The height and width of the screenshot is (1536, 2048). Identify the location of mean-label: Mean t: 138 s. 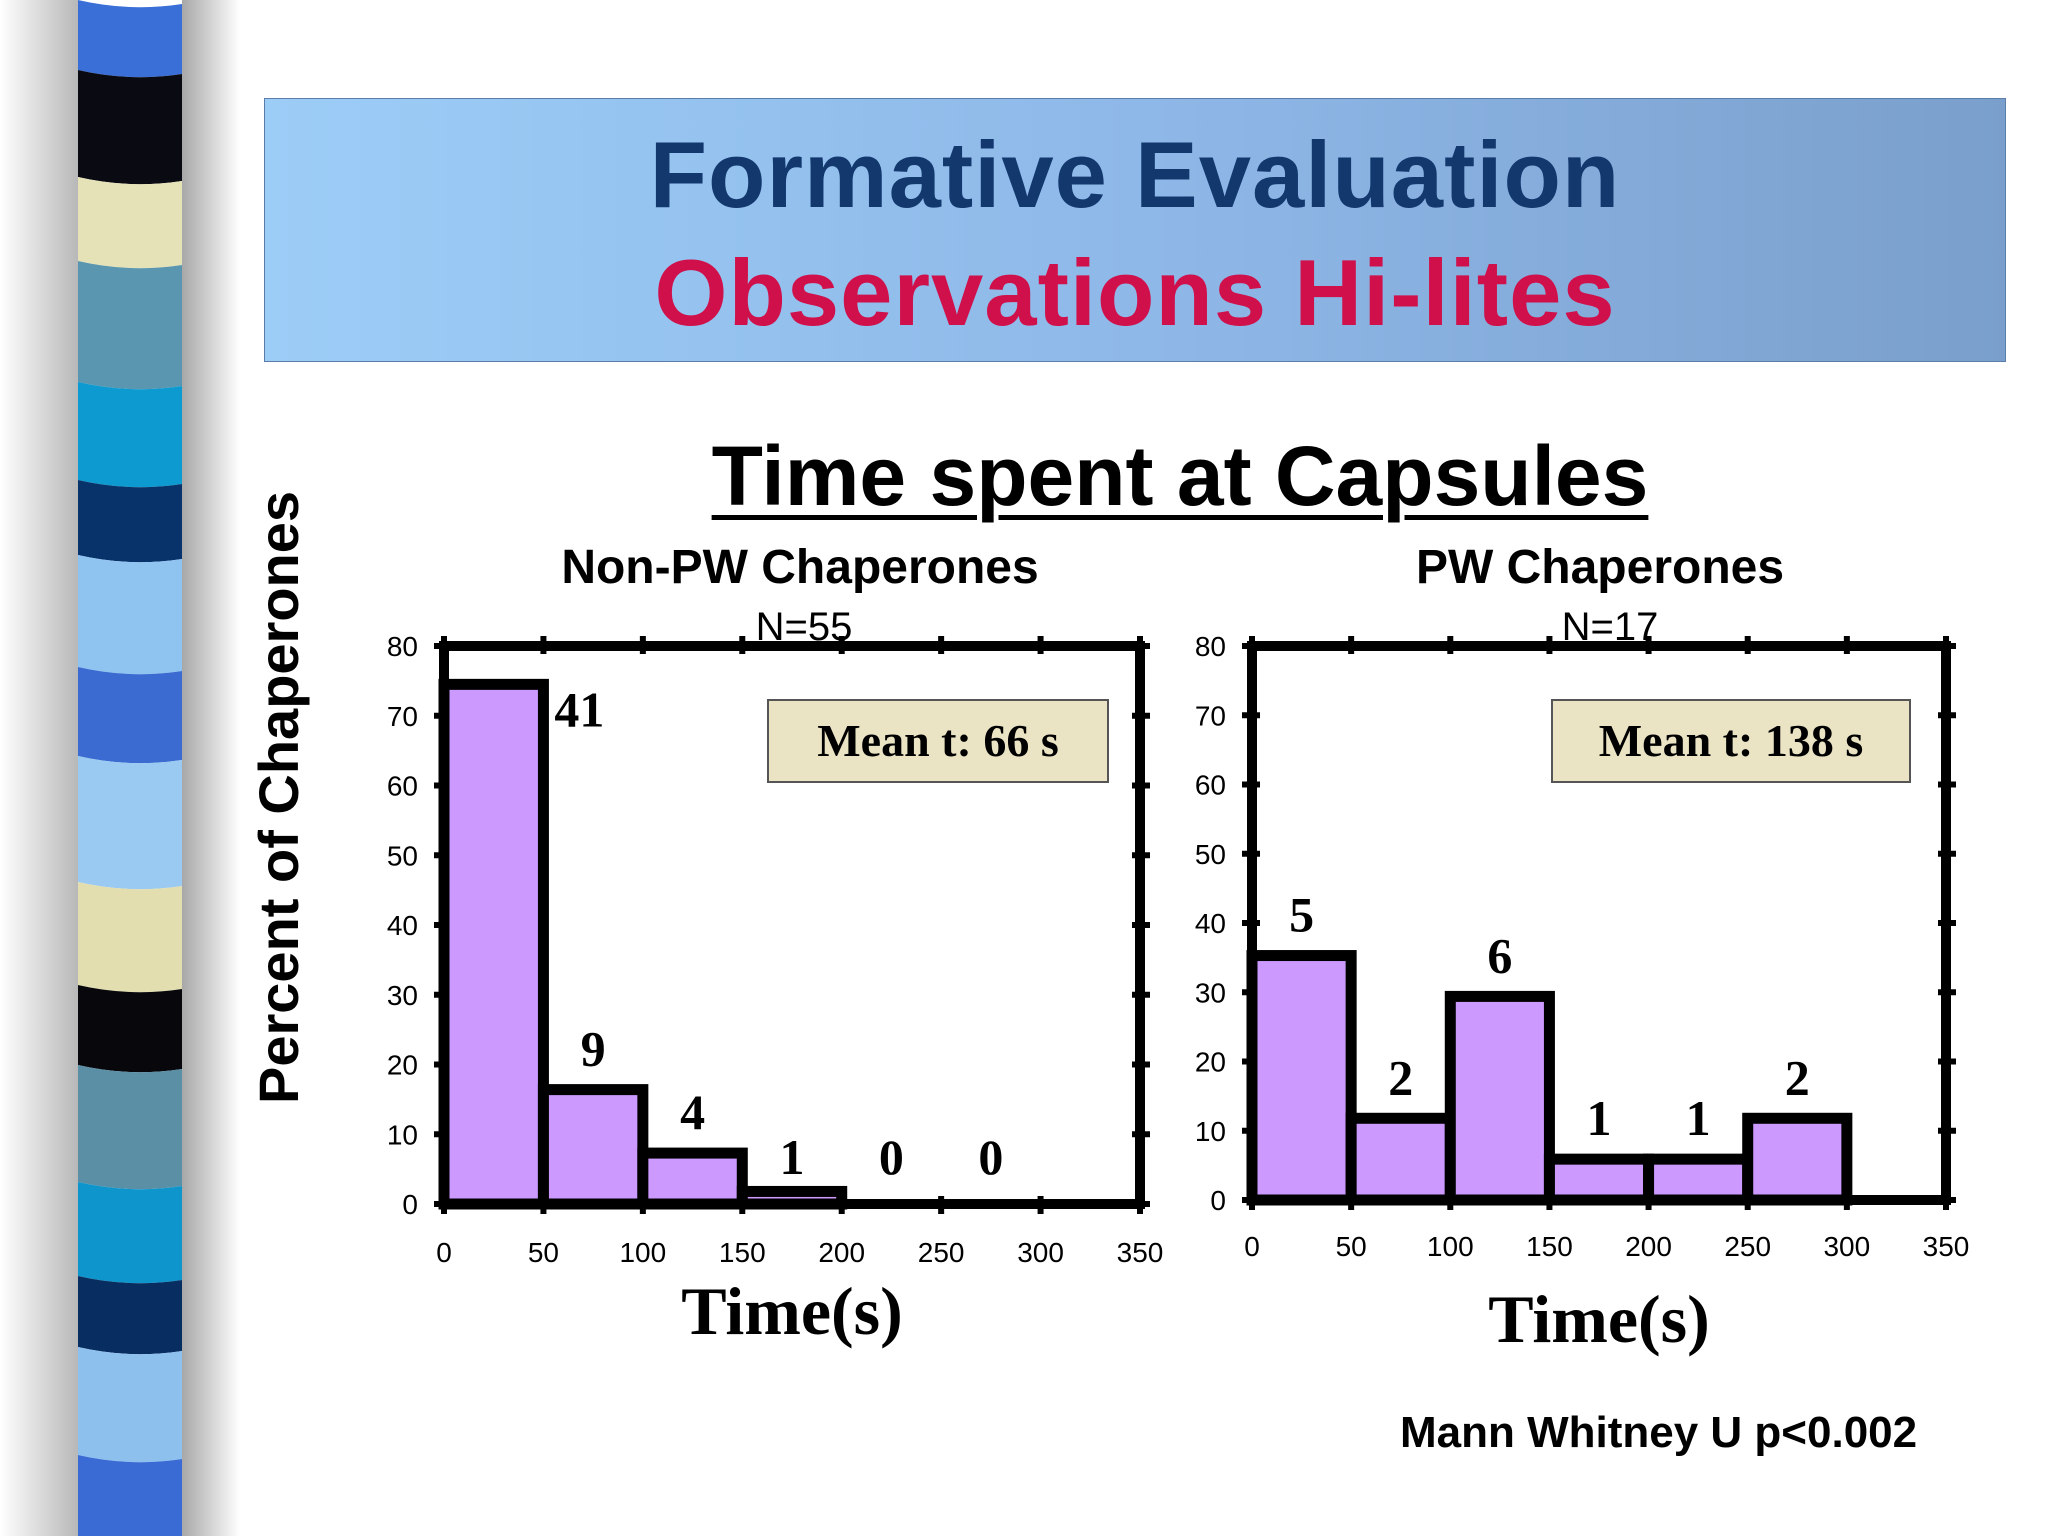
(1731, 740).